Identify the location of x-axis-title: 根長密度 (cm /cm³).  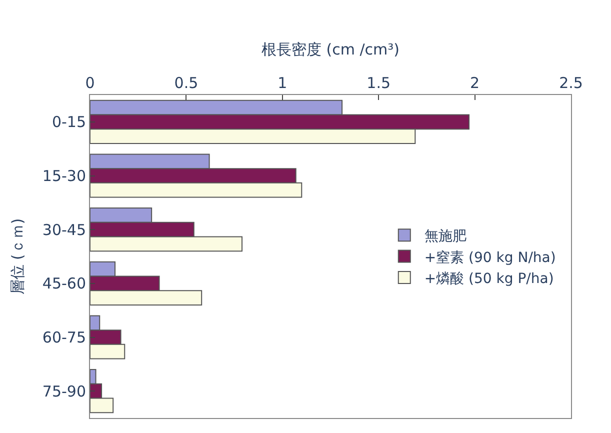
(330, 49).